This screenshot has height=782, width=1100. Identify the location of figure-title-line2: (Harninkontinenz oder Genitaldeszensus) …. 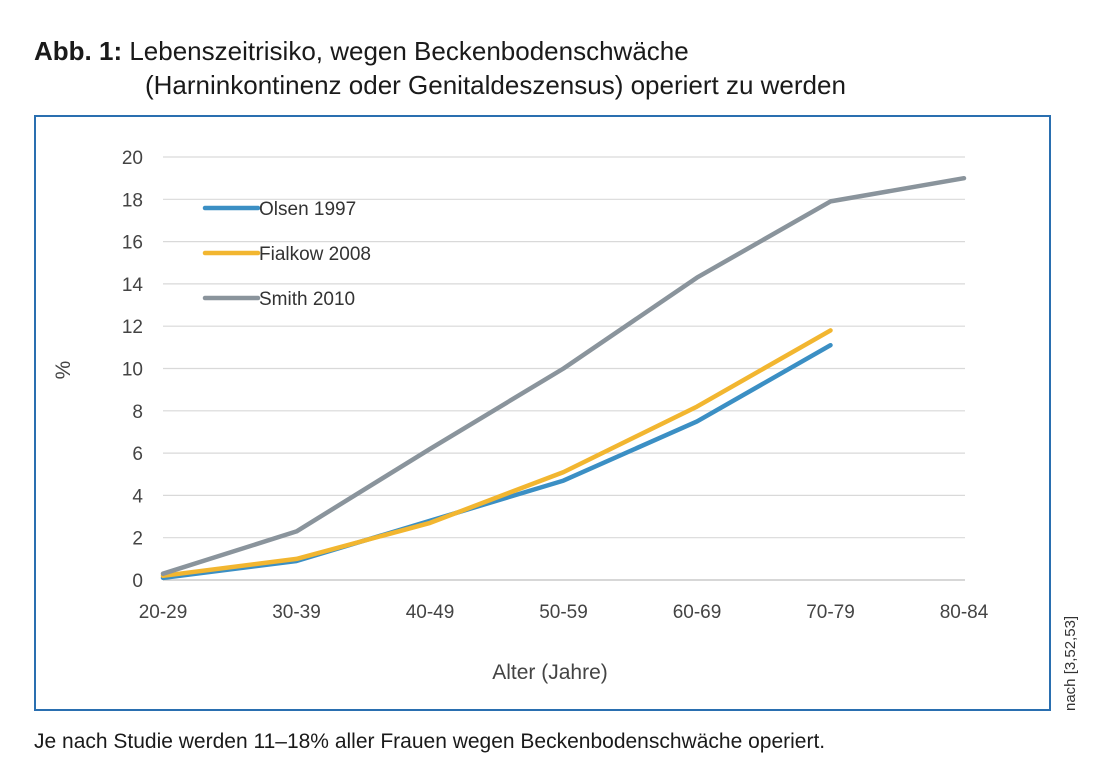
(495, 85).